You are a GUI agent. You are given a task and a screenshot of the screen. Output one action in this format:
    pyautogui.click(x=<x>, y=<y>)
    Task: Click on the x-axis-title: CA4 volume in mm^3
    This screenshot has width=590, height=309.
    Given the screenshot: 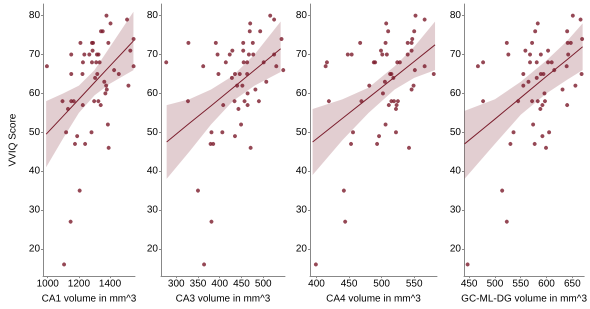 What is the action you would take?
    pyautogui.click(x=374, y=299)
    